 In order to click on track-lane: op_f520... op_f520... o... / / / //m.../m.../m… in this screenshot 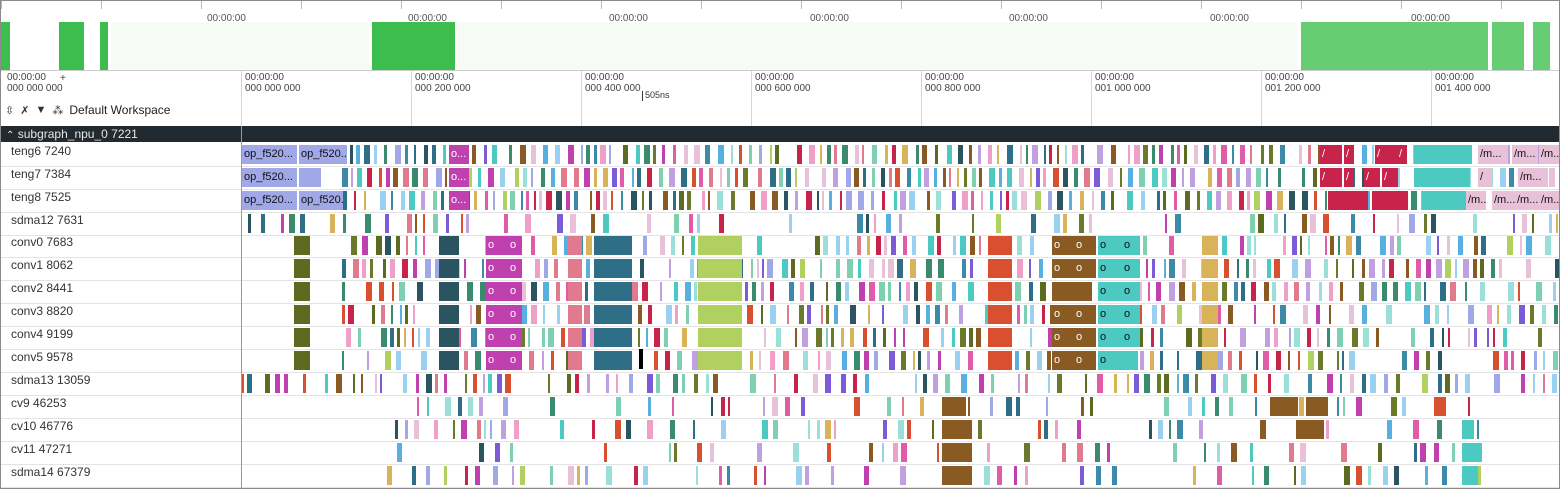, I will do `click(900, 154)`.